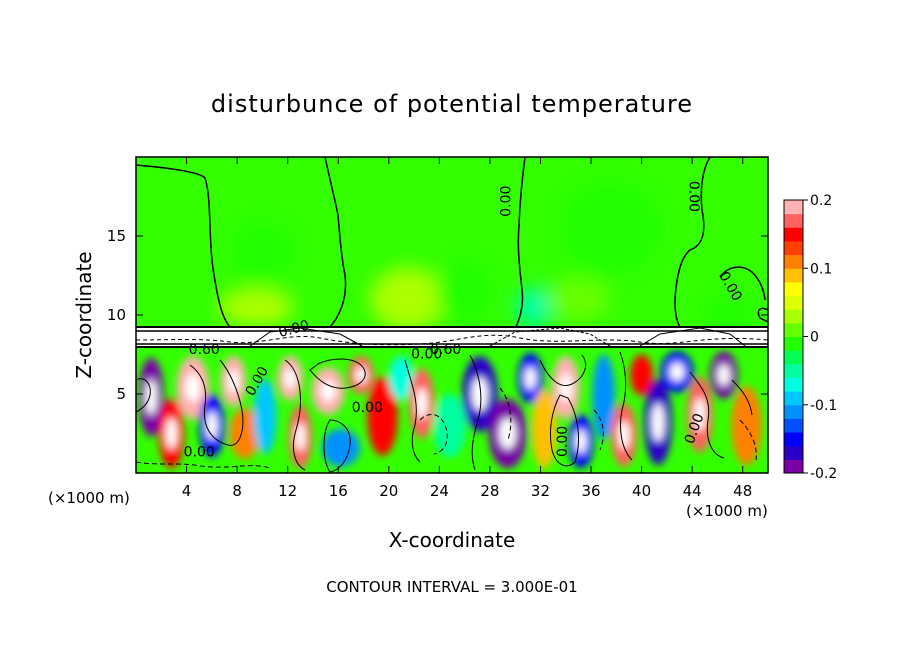 The width and height of the screenshot is (904, 654). I want to click on x-tick-label: 40, so click(641, 491).